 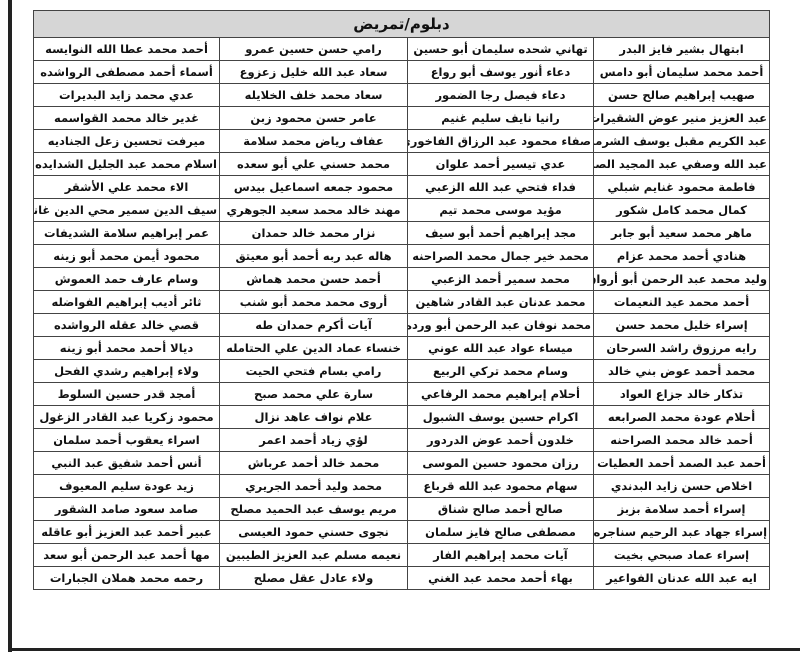 I want to click on name-cell: أحمد محمد سليمان أبو دامس, so click(x=682, y=72).